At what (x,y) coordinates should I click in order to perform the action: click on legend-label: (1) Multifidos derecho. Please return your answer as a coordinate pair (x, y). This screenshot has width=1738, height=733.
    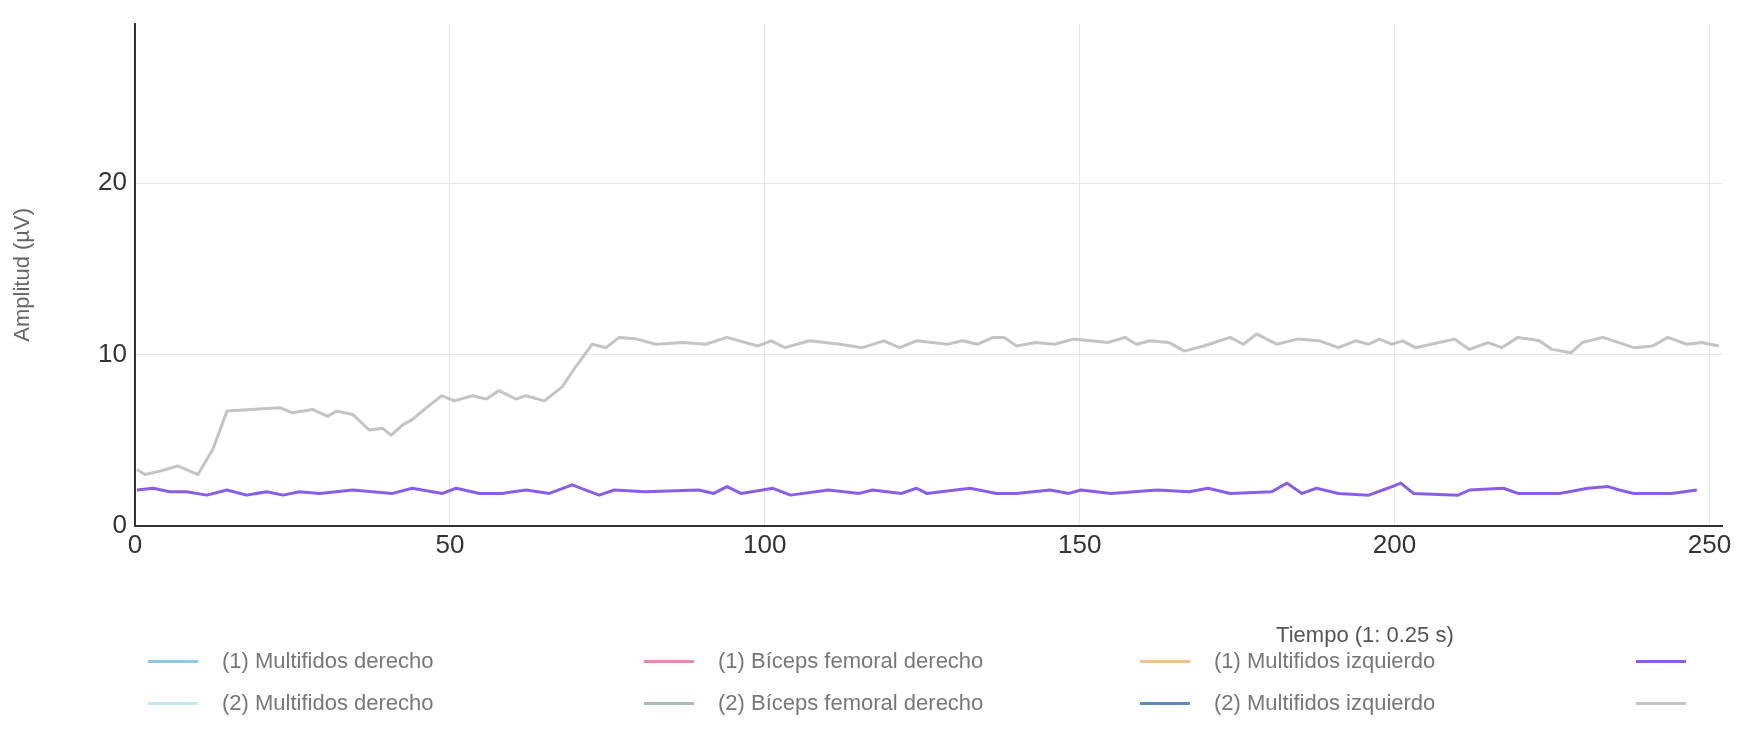
    Looking at the image, I should click on (328, 661).